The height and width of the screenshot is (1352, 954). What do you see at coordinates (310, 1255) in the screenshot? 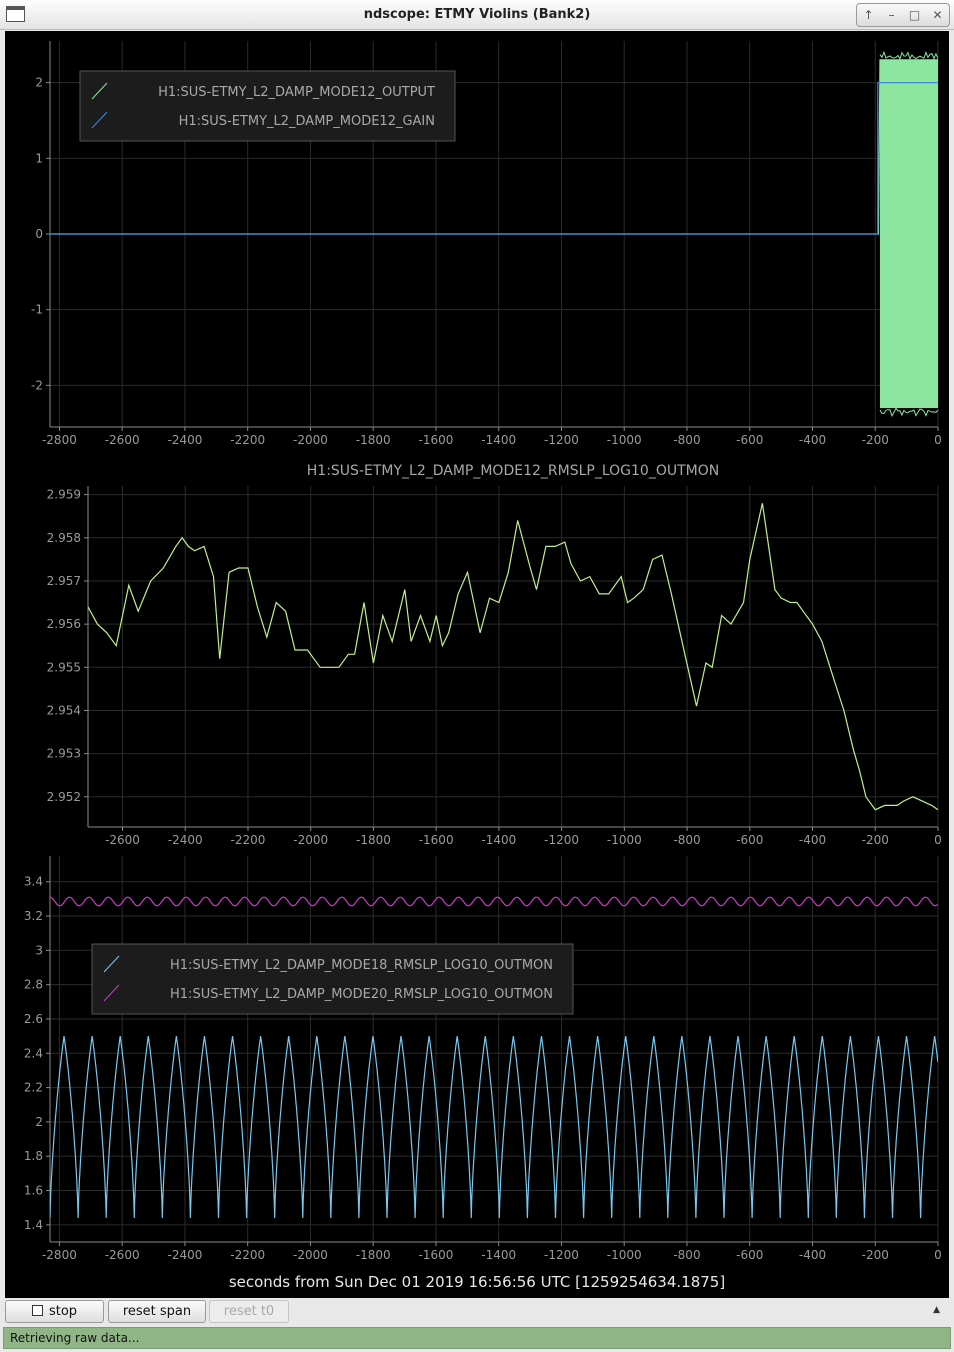
I see `x-tick-label: -2000` at bounding box center [310, 1255].